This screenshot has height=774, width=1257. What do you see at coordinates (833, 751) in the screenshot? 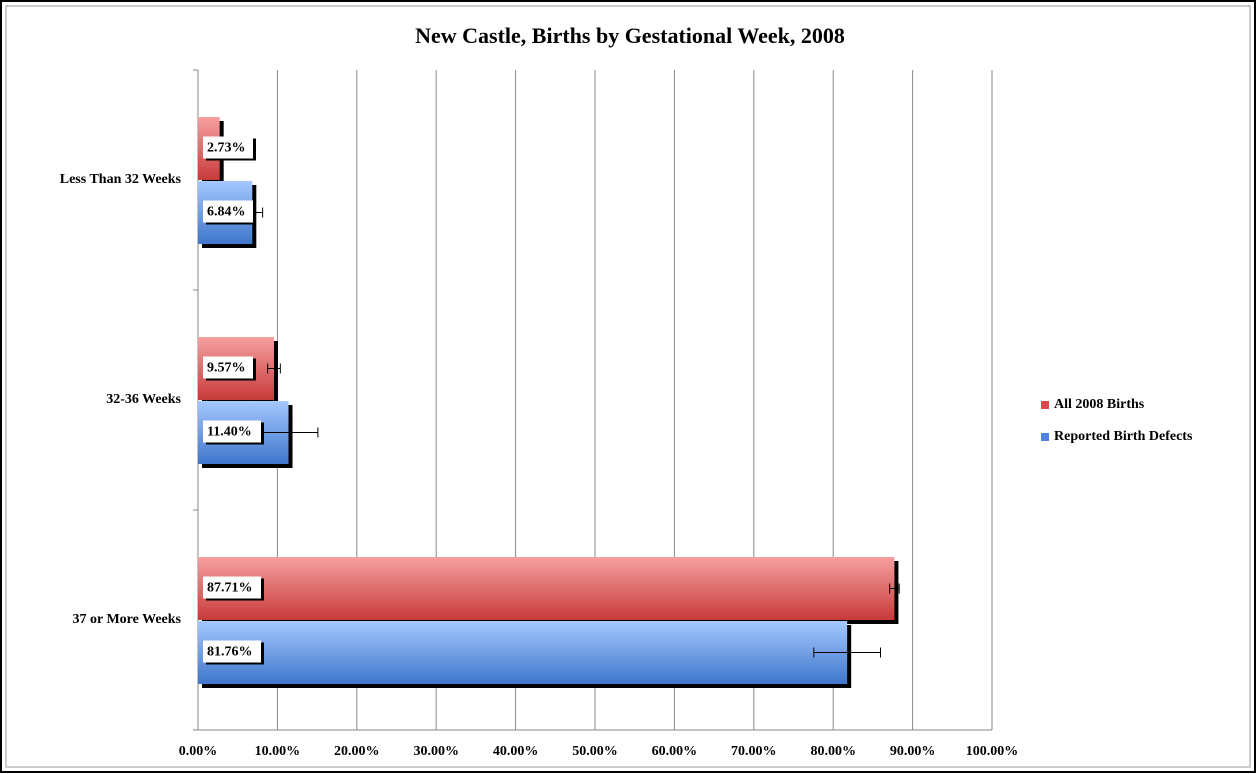
I see `x-tick-label: 80.00%` at bounding box center [833, 751].